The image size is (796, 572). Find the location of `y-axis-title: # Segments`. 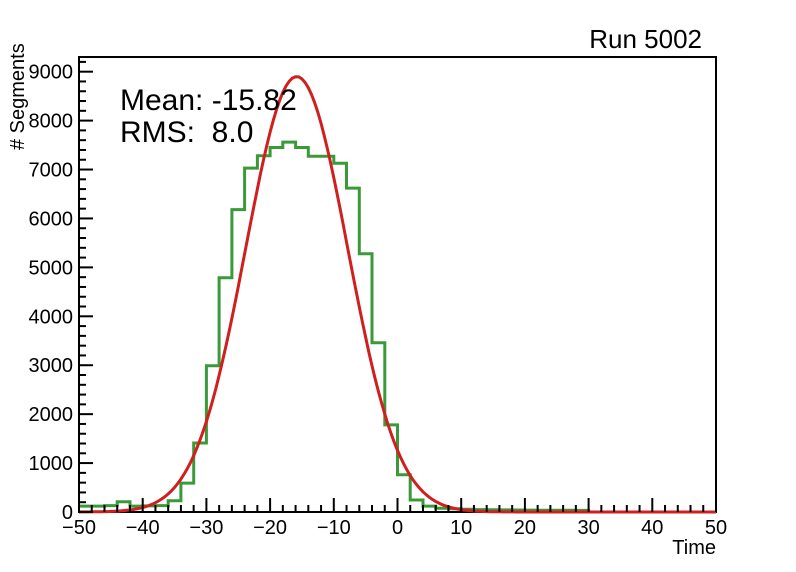

y-axis-title: # Segments is located at coordinates (18, 96).